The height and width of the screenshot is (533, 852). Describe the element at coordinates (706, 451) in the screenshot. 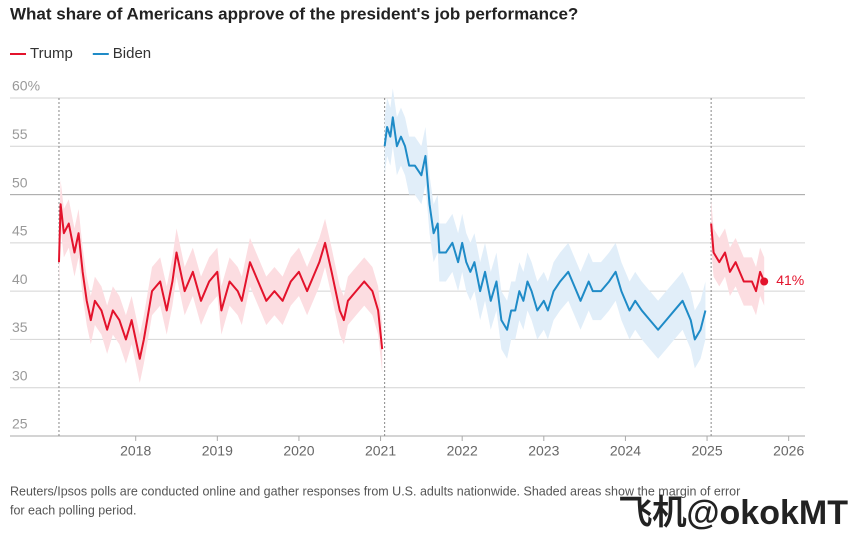

I see `x-tick-label: 2025` at that location.